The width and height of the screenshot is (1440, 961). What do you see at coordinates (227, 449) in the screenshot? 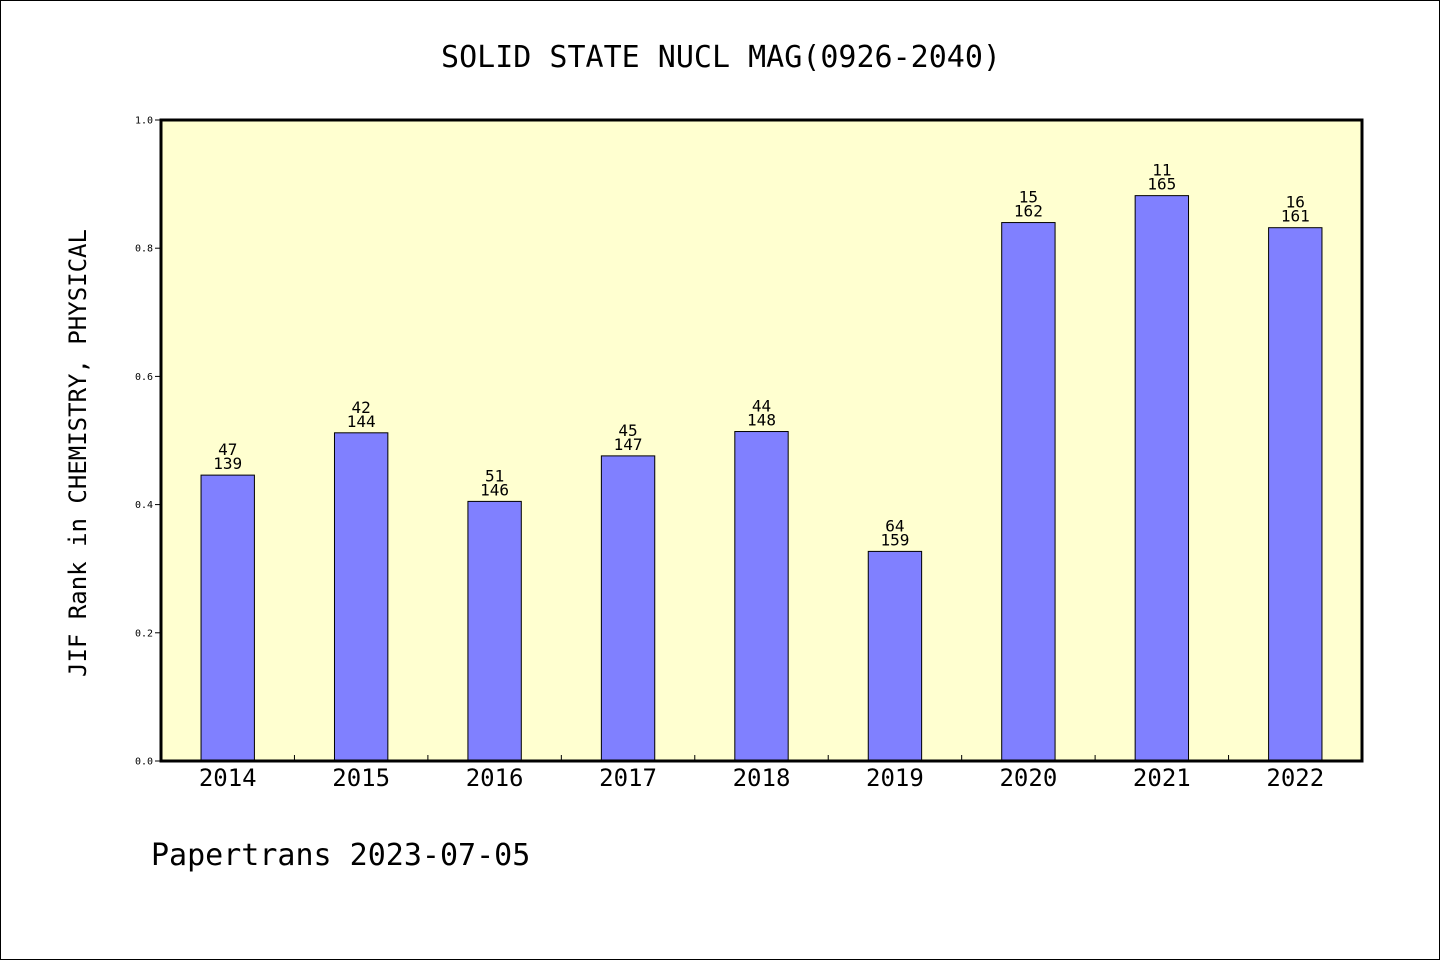
I see `bar-rank-label: 47` at bounding box center [227, 449].